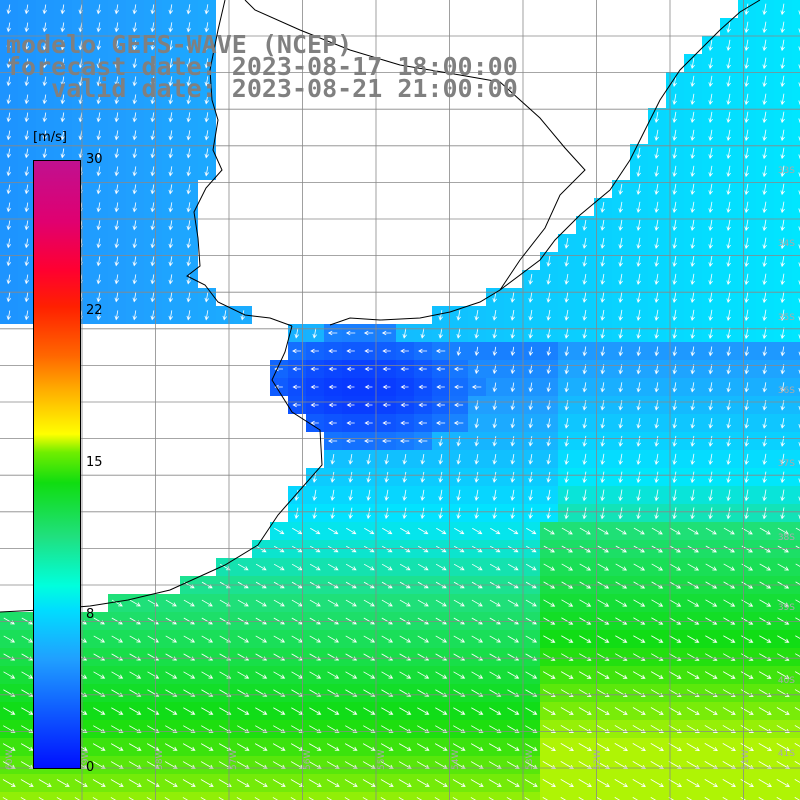 This screenshot has height=800, width=800. Describe the element at coordinates (179, 44) in the screenshot. I see `title-model: modelo GEFS-WAVE (NCEP)` at that location.